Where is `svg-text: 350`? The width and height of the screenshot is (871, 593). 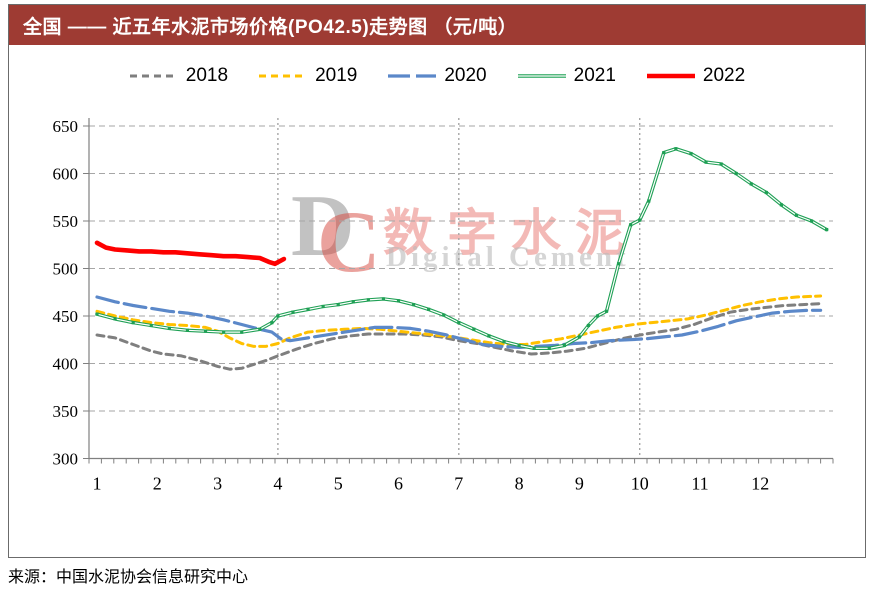
svg-text: 350 is located at coordinates (66, 411).